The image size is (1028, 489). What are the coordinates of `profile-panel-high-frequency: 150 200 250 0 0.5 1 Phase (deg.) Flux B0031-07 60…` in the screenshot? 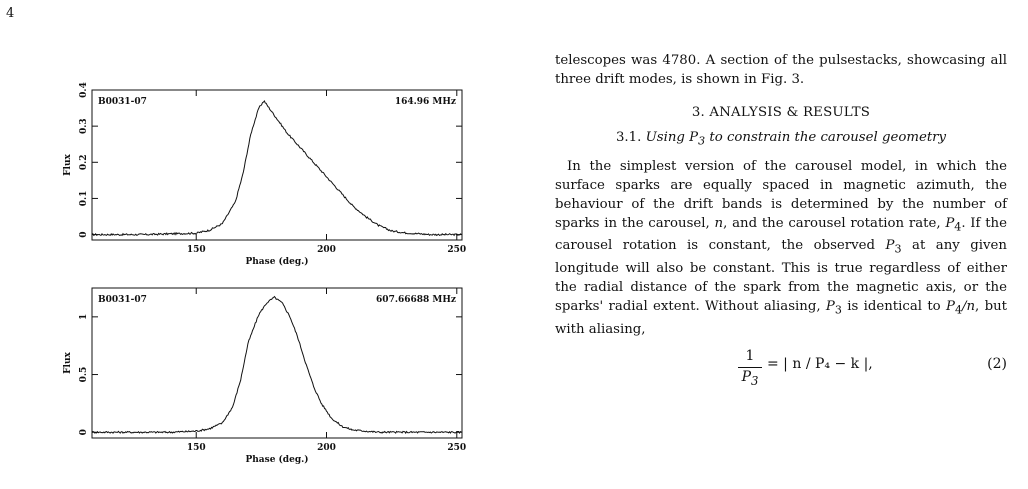 It's located at (268, 373).